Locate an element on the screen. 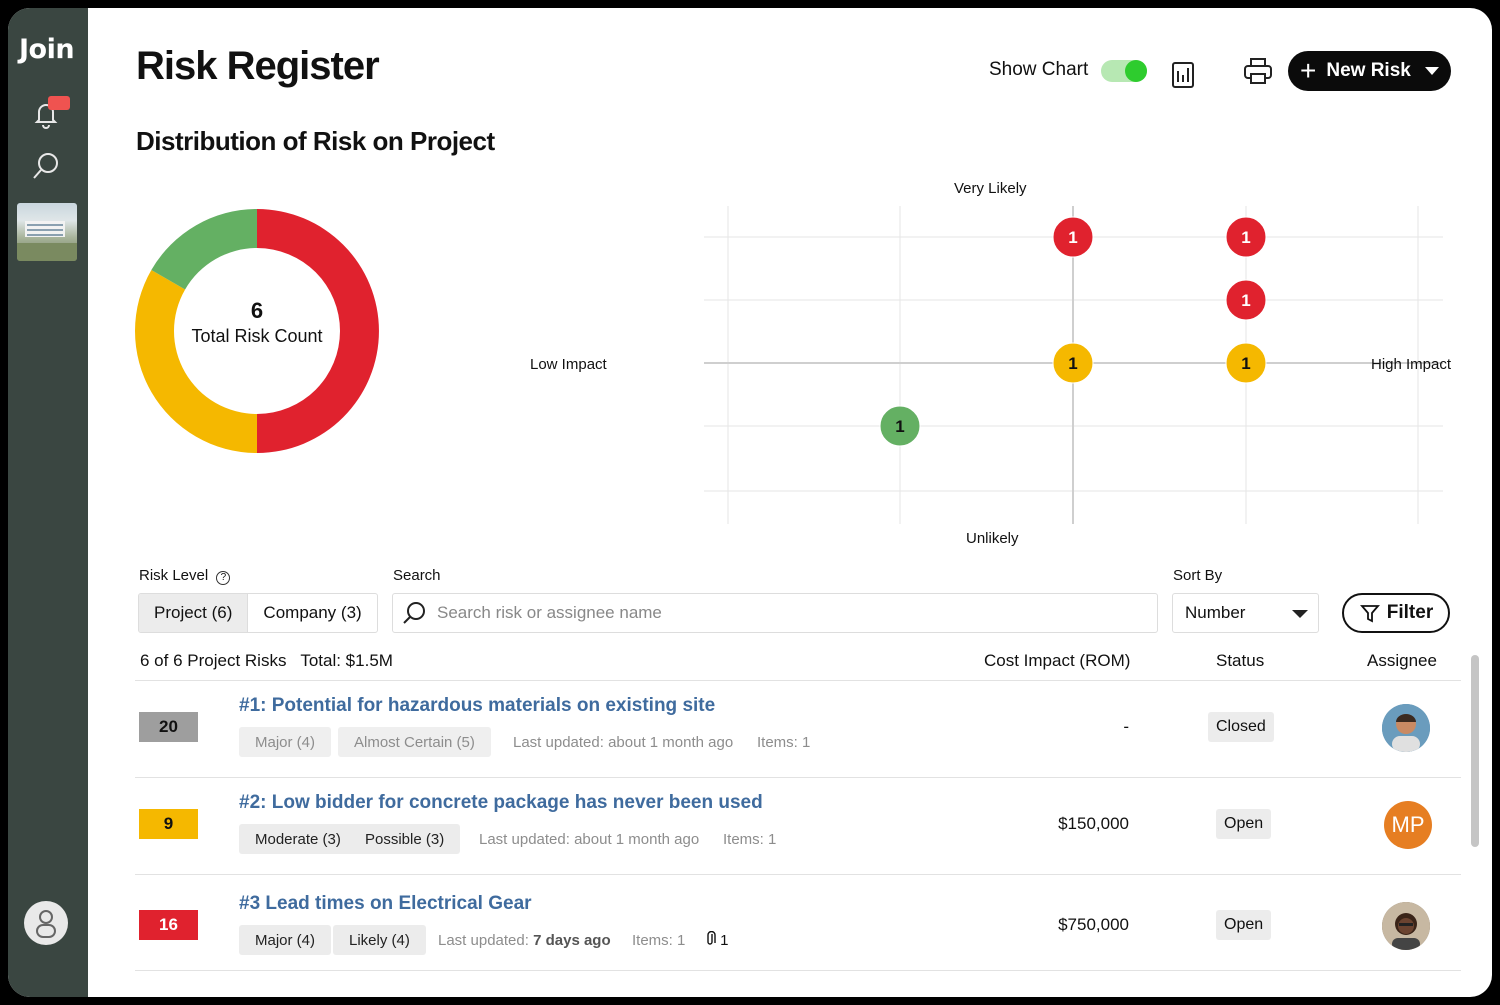  search-input is located at coordinates (762, 613).